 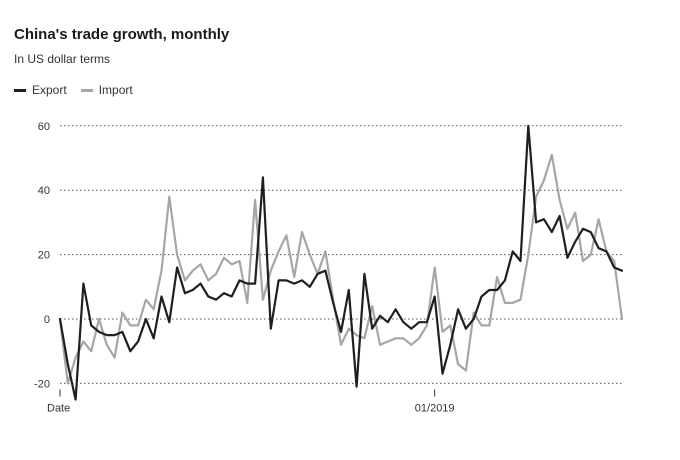 I want to click on chart-title: China's trade growth, monthly, so click(x=122, y=34).